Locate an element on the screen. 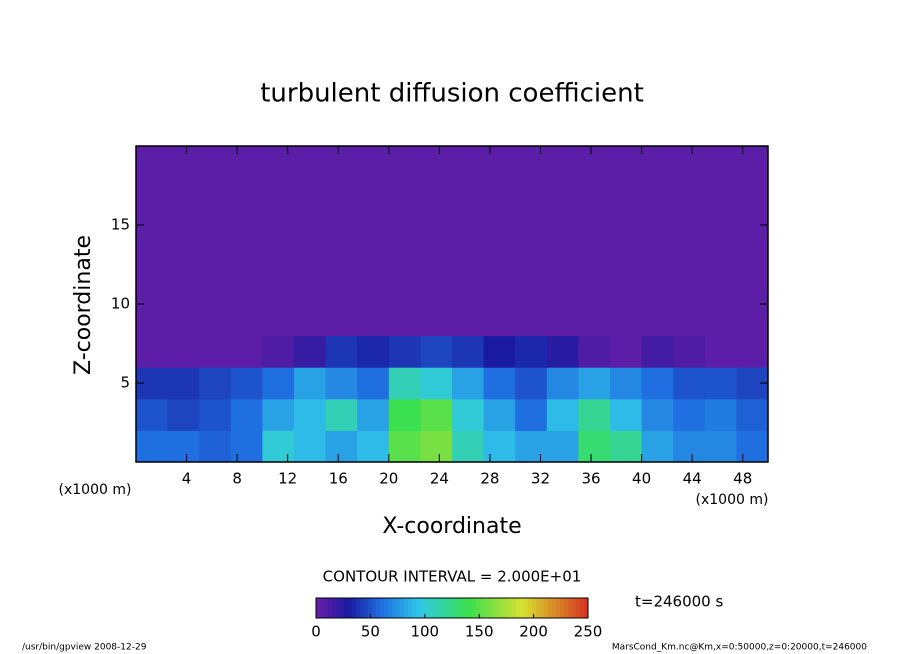 The height and width of the screenshot is (654, 904). y-unit: (x1000 m) is located at coordinates (95, 490).